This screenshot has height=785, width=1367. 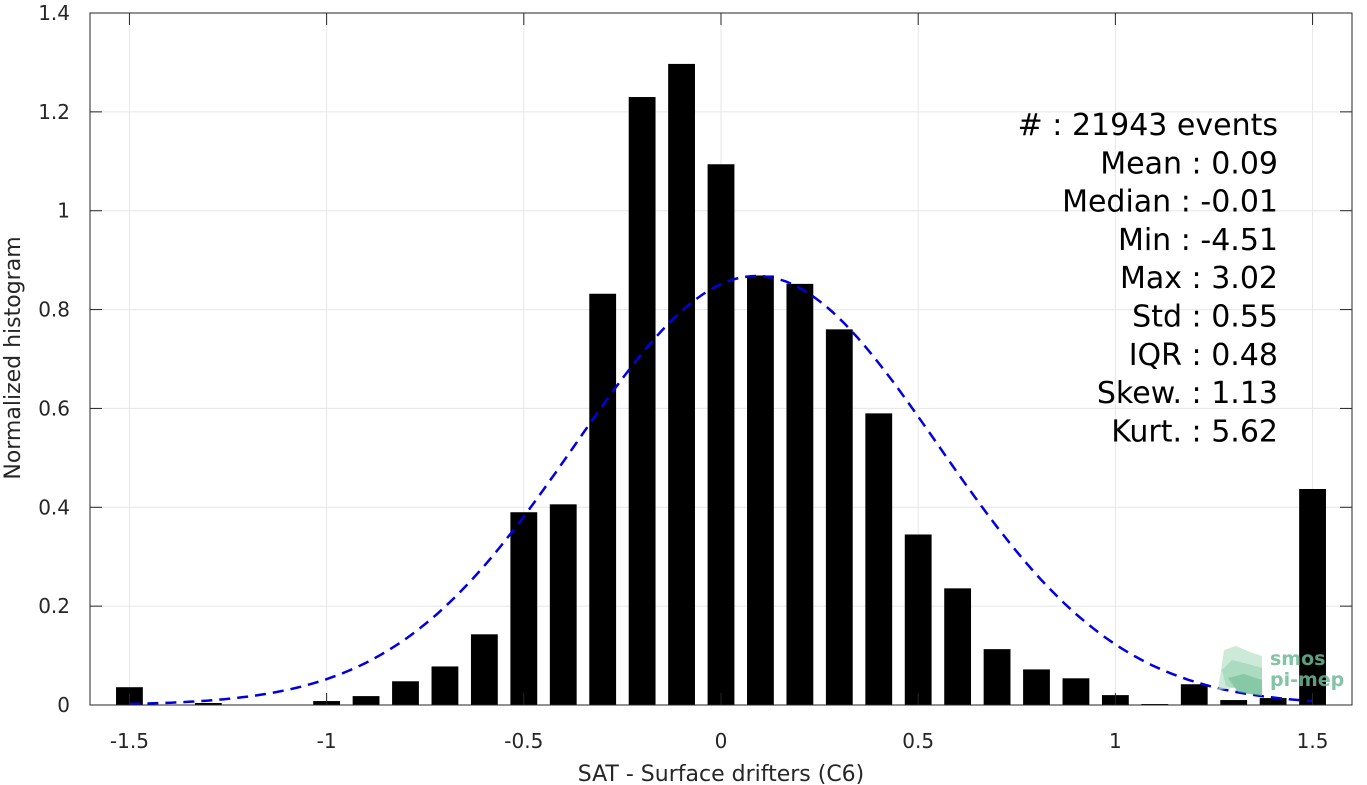 What do you see at coordinates (1170, 202) in the screenshot?
I see `stat-line-2: Median : -0.01` at bounding box center [1170, 202].